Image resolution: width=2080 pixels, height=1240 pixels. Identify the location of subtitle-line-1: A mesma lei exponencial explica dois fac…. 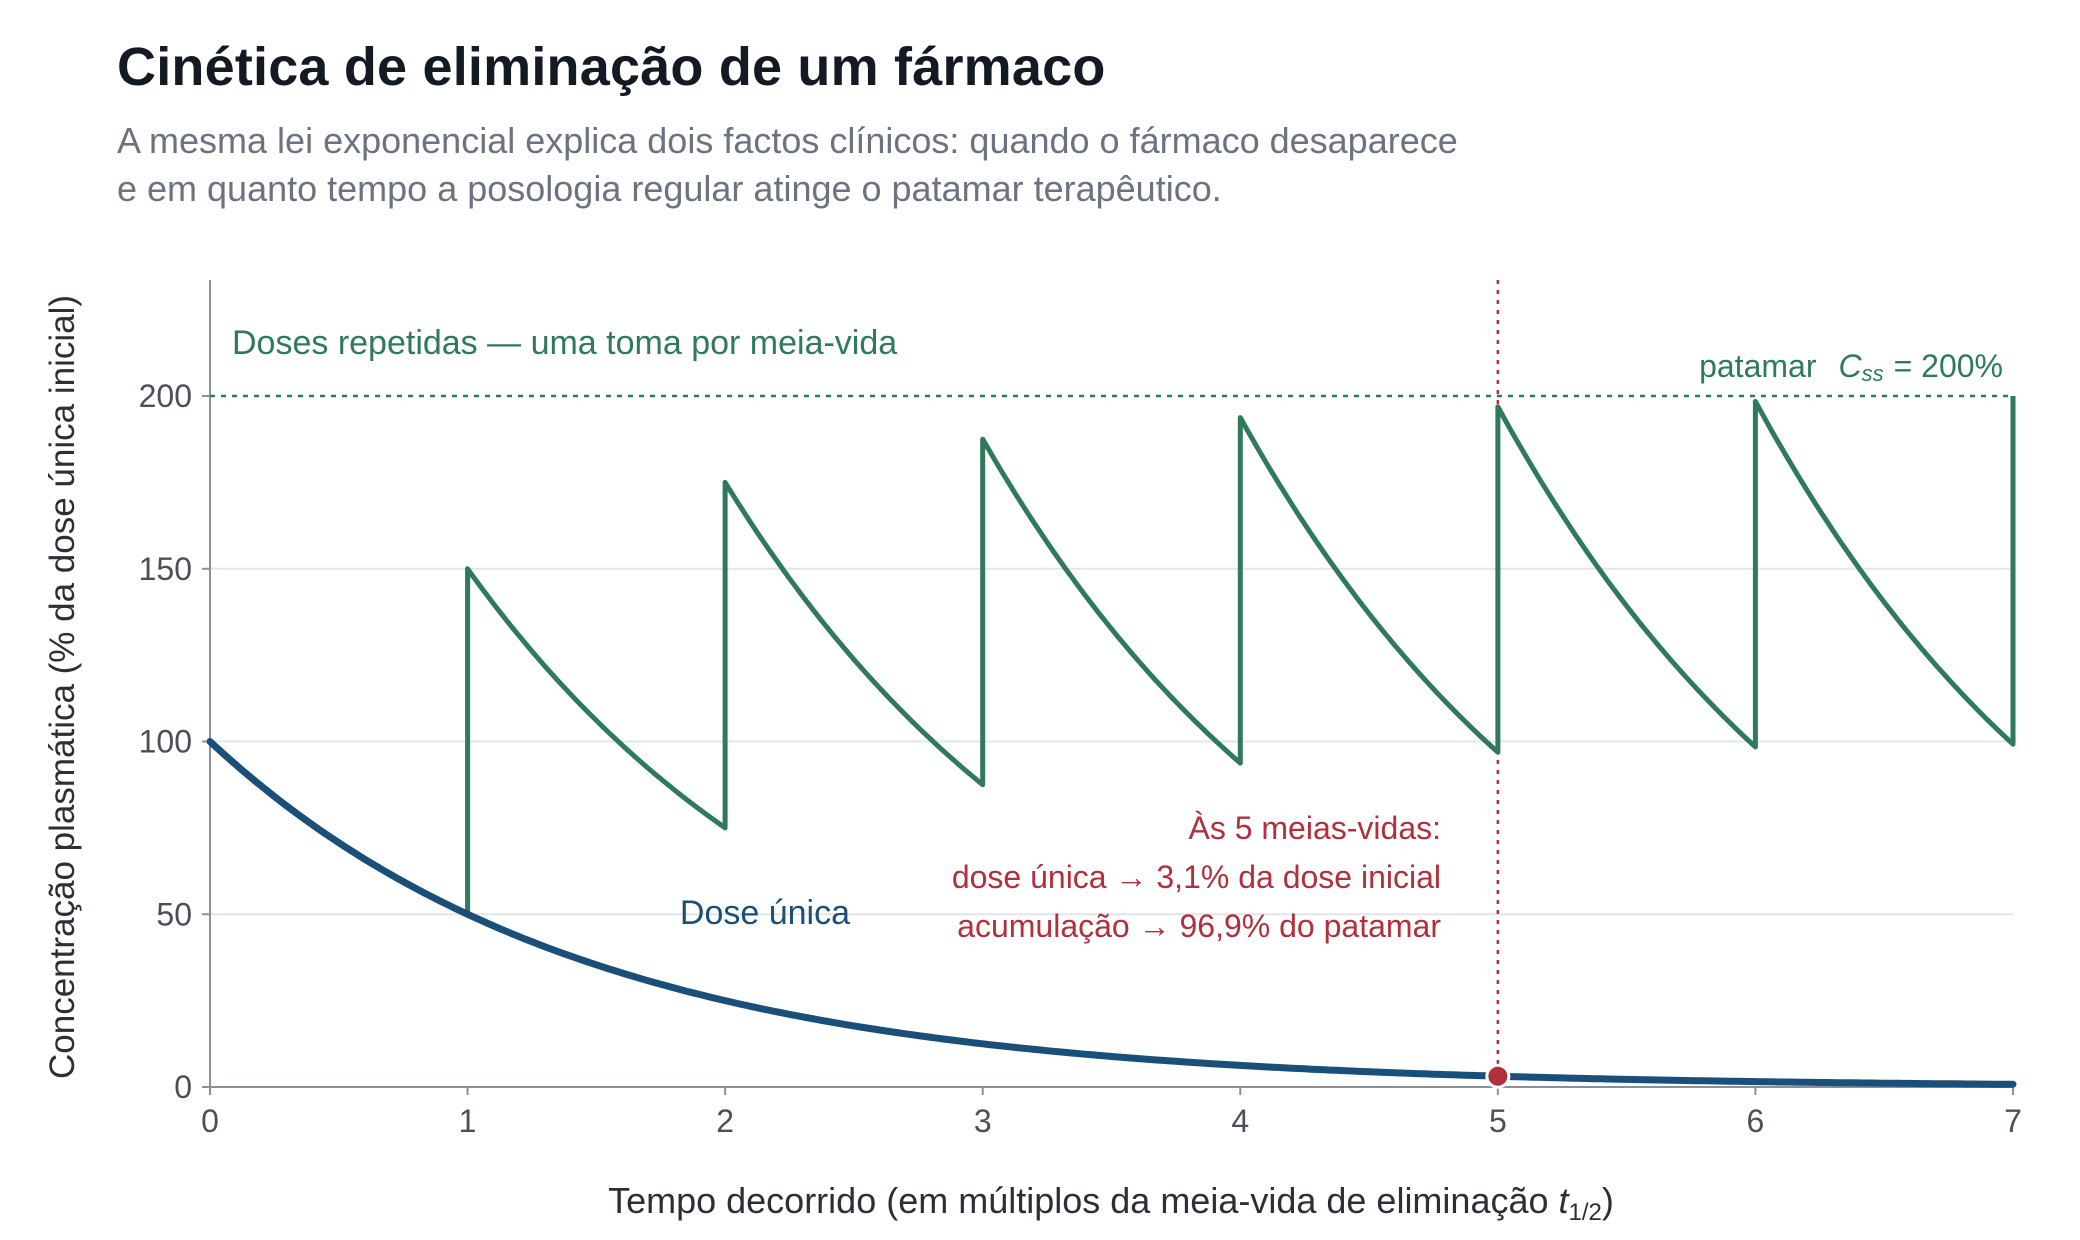
(787, 140).